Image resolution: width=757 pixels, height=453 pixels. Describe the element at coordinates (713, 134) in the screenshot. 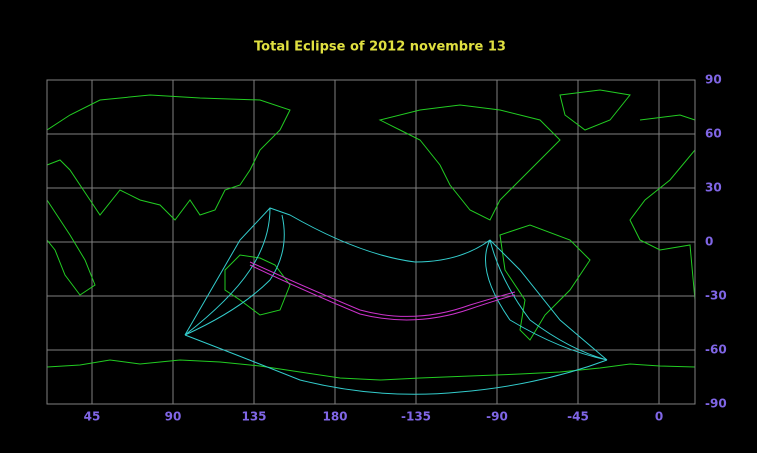

I see `y-tick-label: 60` at that location.